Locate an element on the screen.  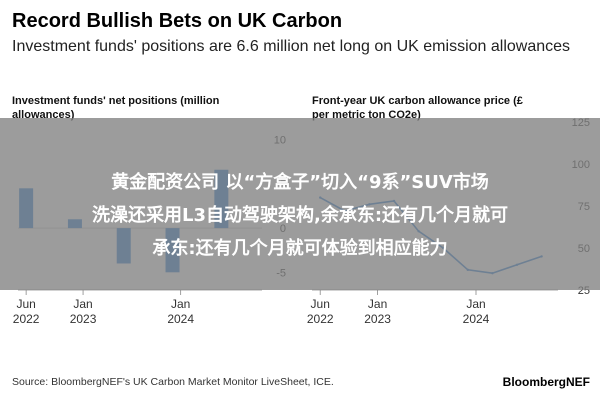
overlay-line-2: 洗澡还采用L3自动驾驶架构,余承东:还有几个月就可 is located at coordinates (300, 215).